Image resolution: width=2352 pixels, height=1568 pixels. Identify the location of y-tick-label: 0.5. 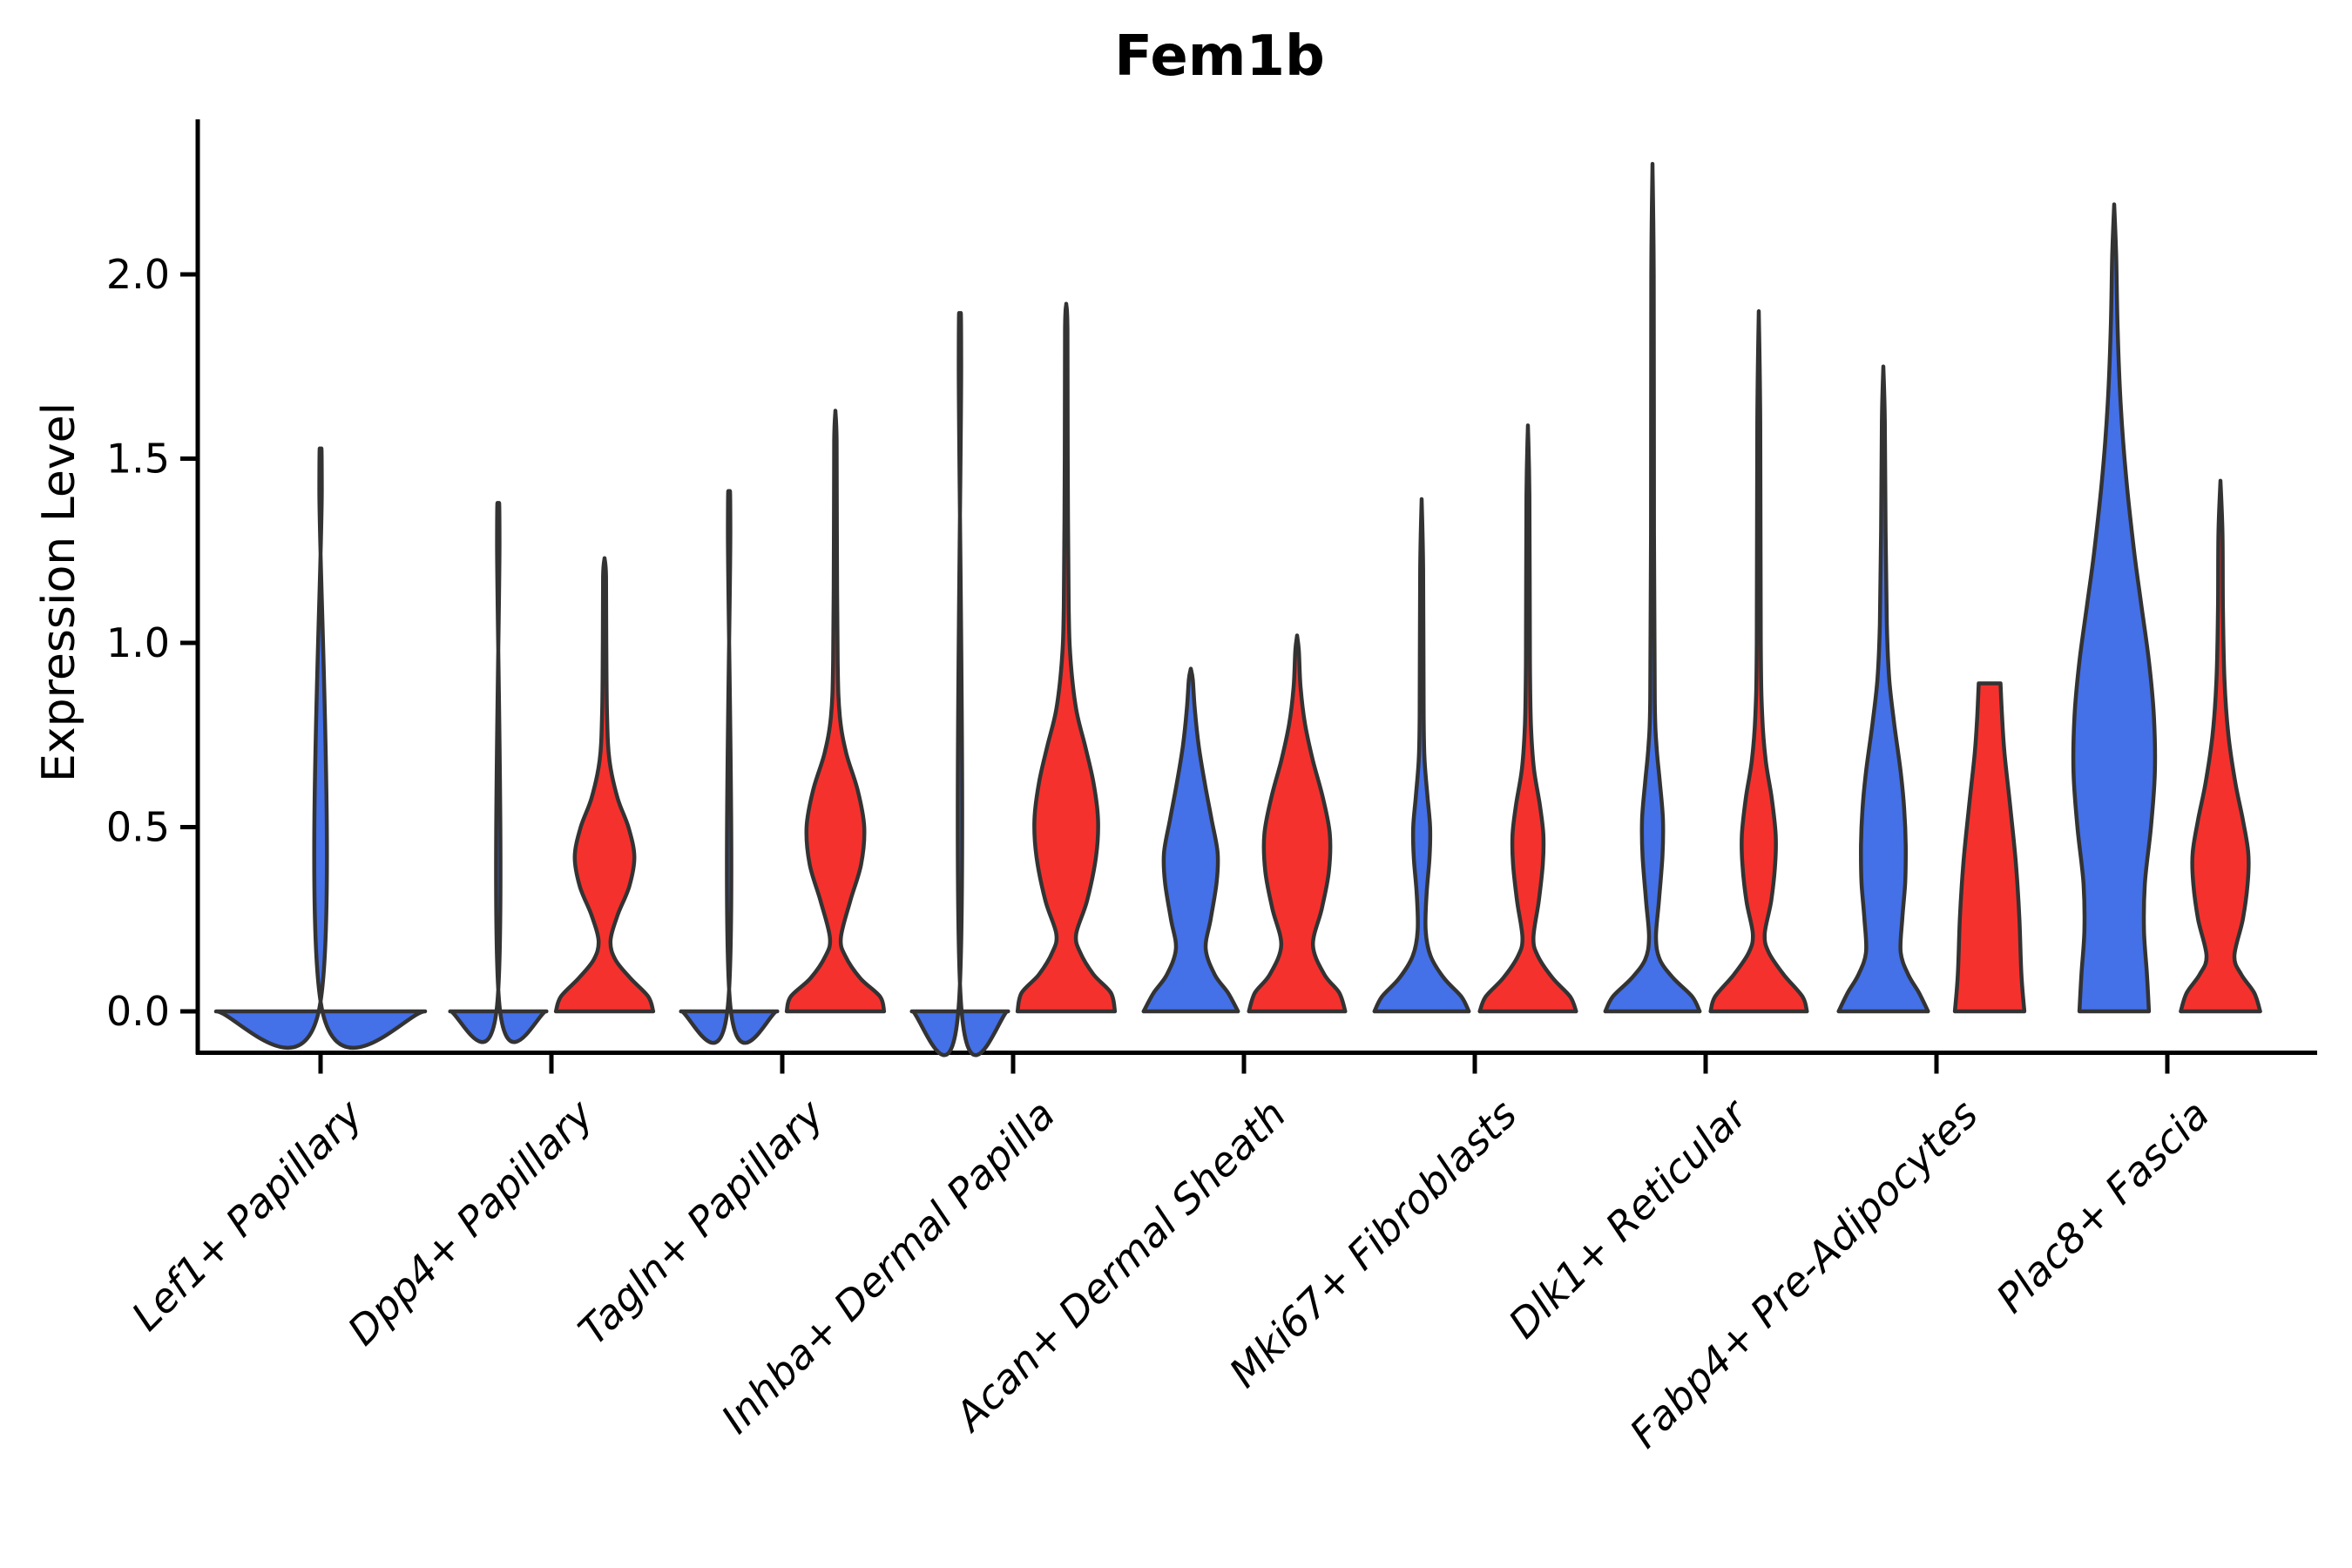
(138, 827).